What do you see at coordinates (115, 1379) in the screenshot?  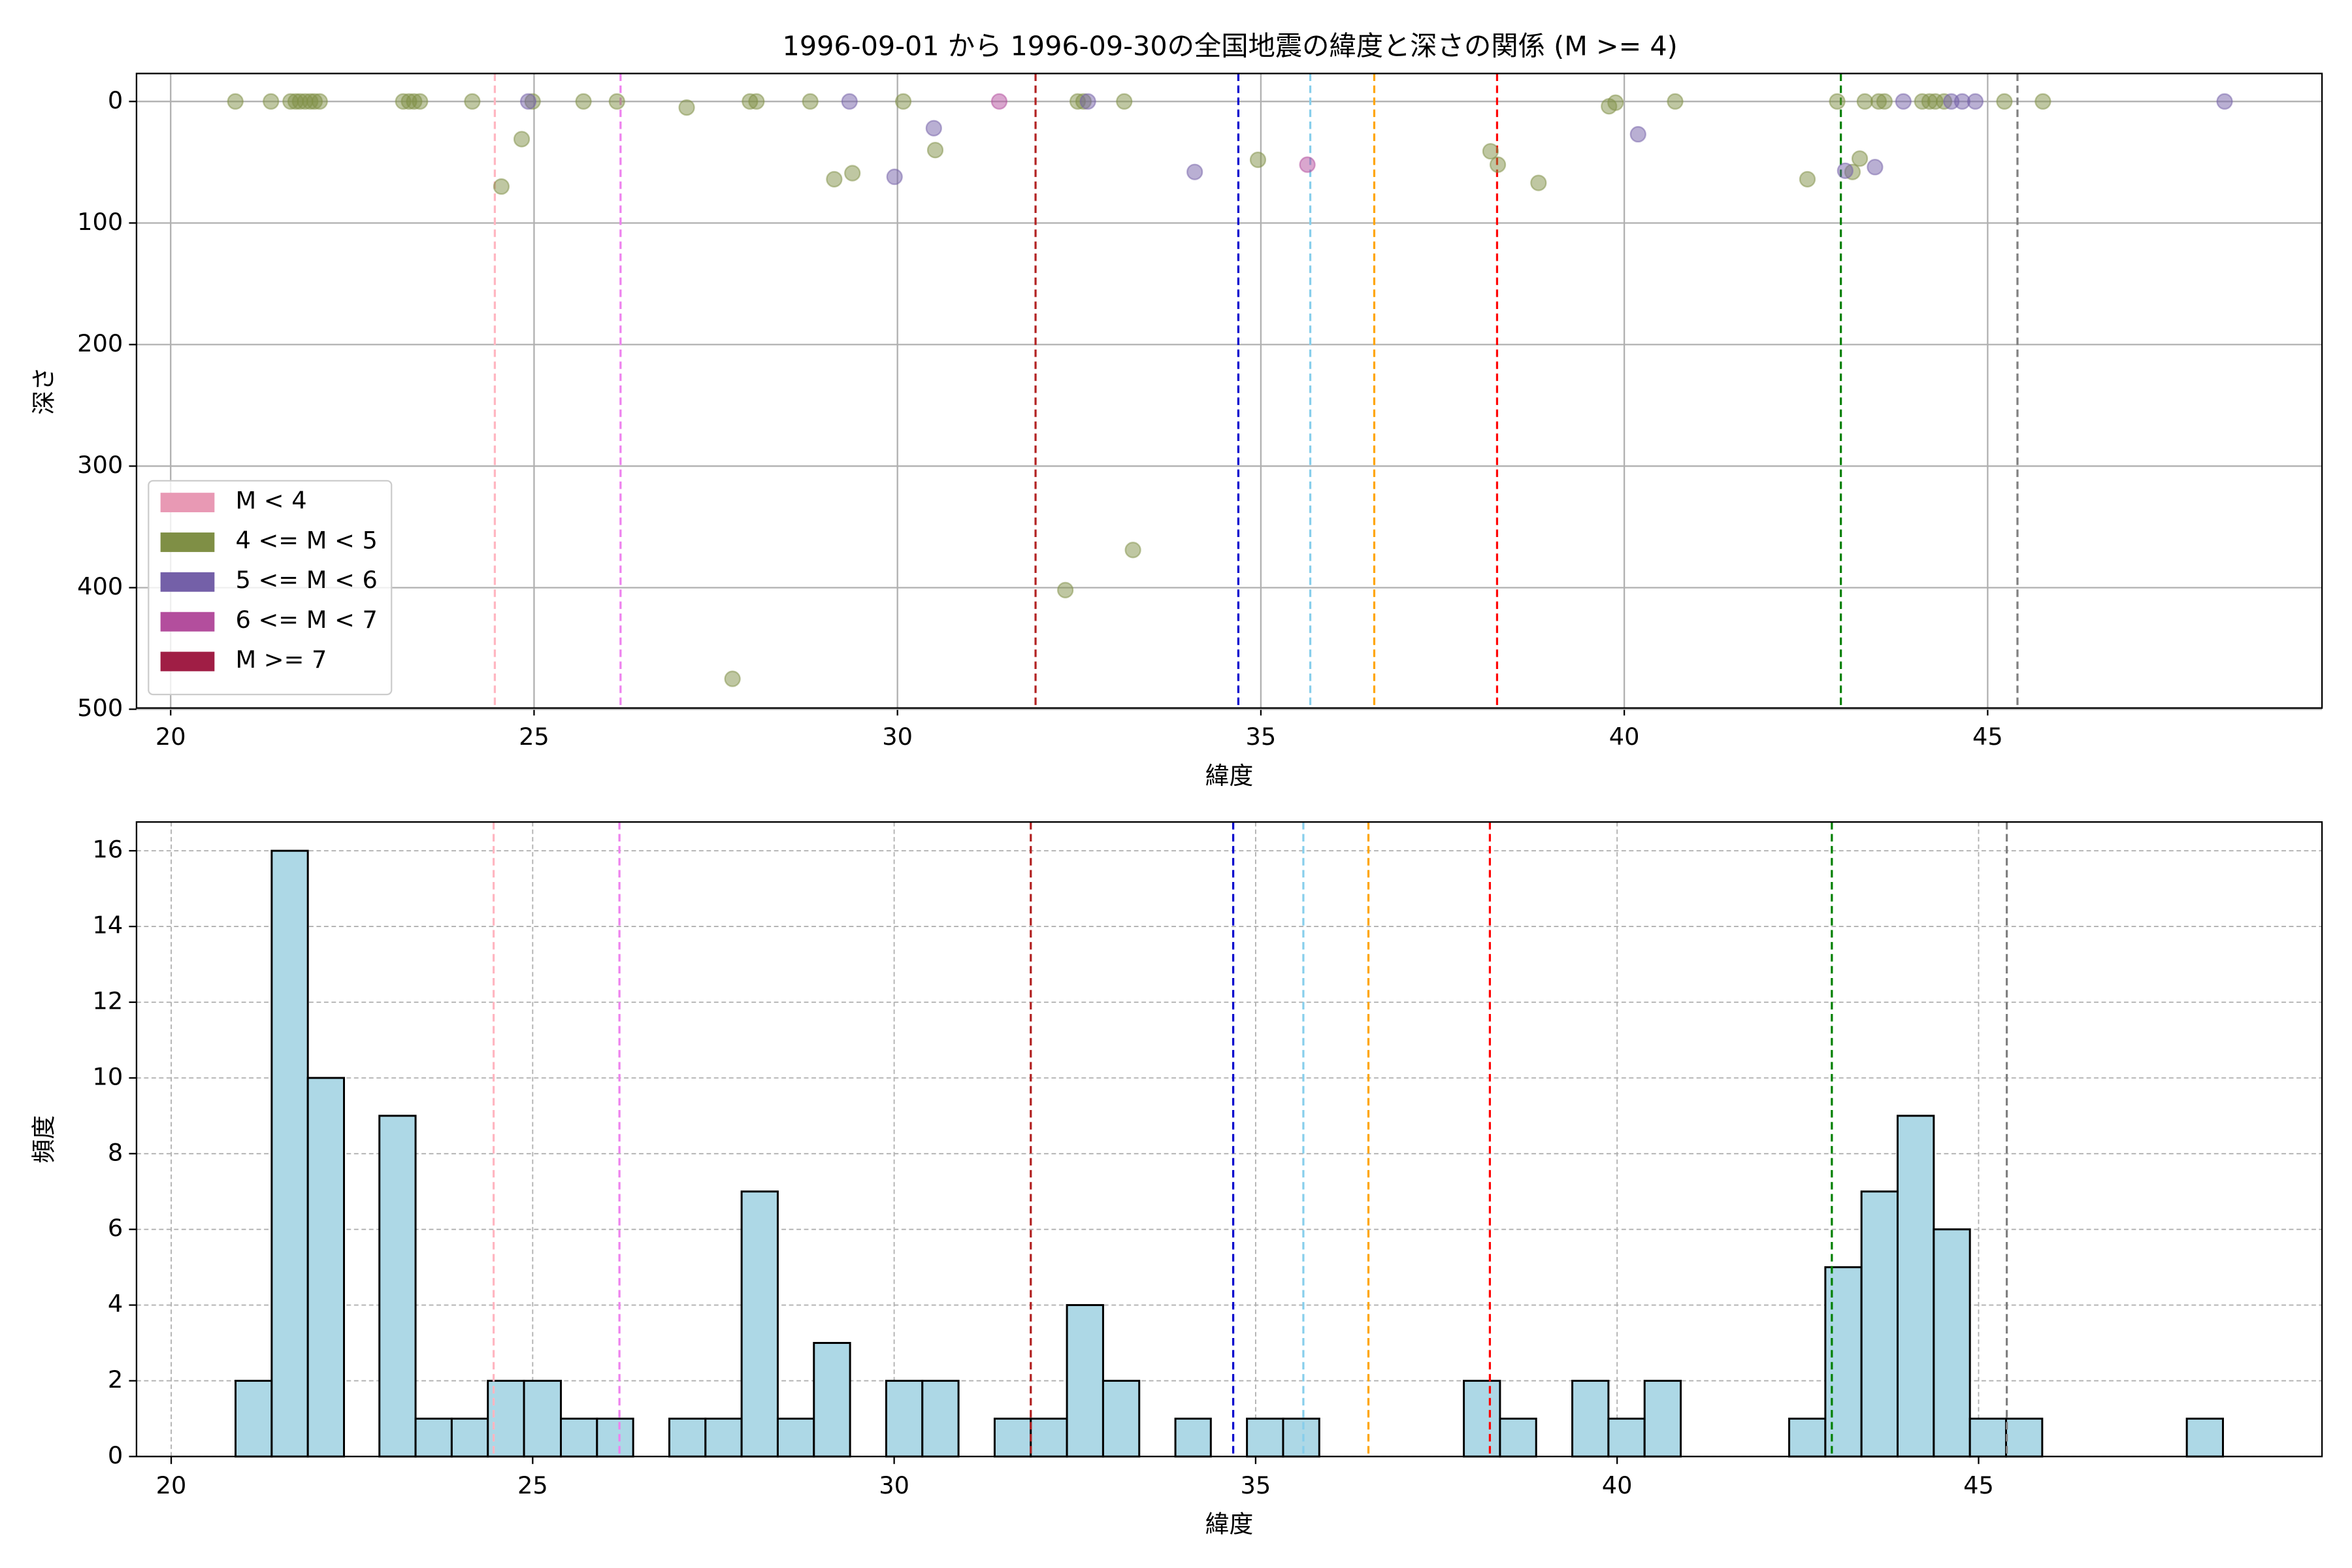 I see `y-tick-label: 2` at bounding box center [115, 1379].